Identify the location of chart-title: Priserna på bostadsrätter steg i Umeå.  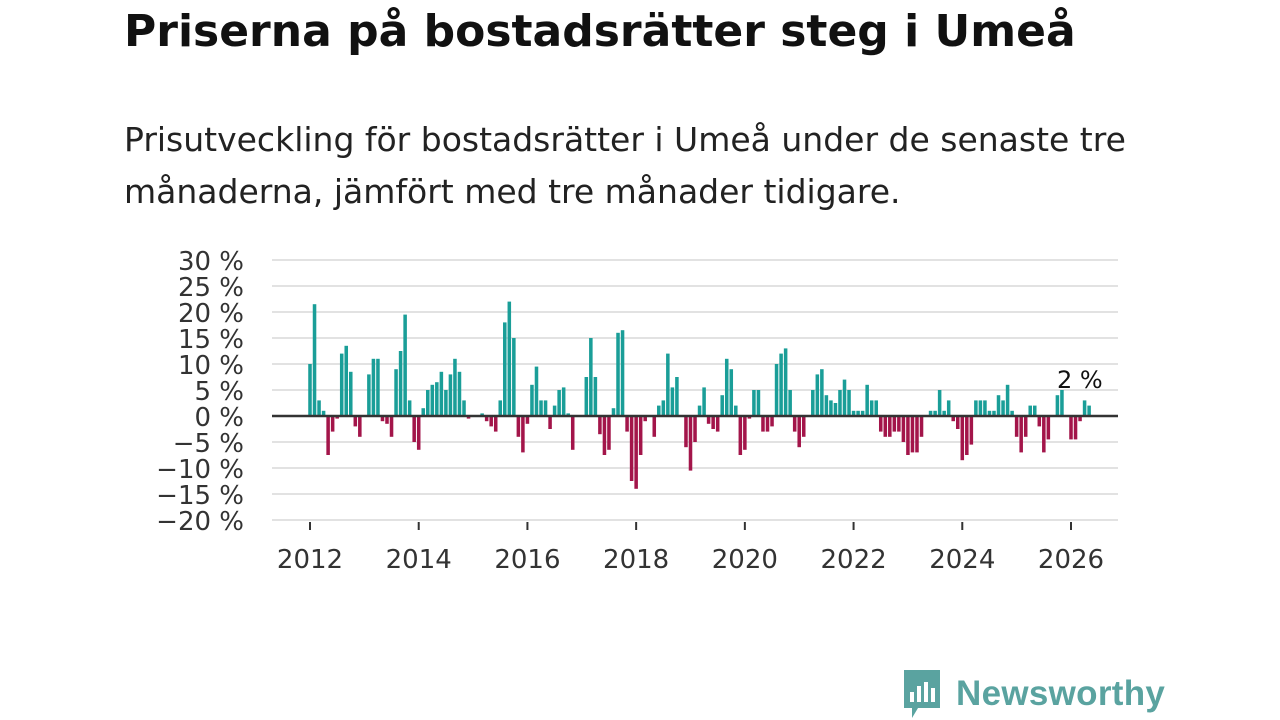
(600, 31).